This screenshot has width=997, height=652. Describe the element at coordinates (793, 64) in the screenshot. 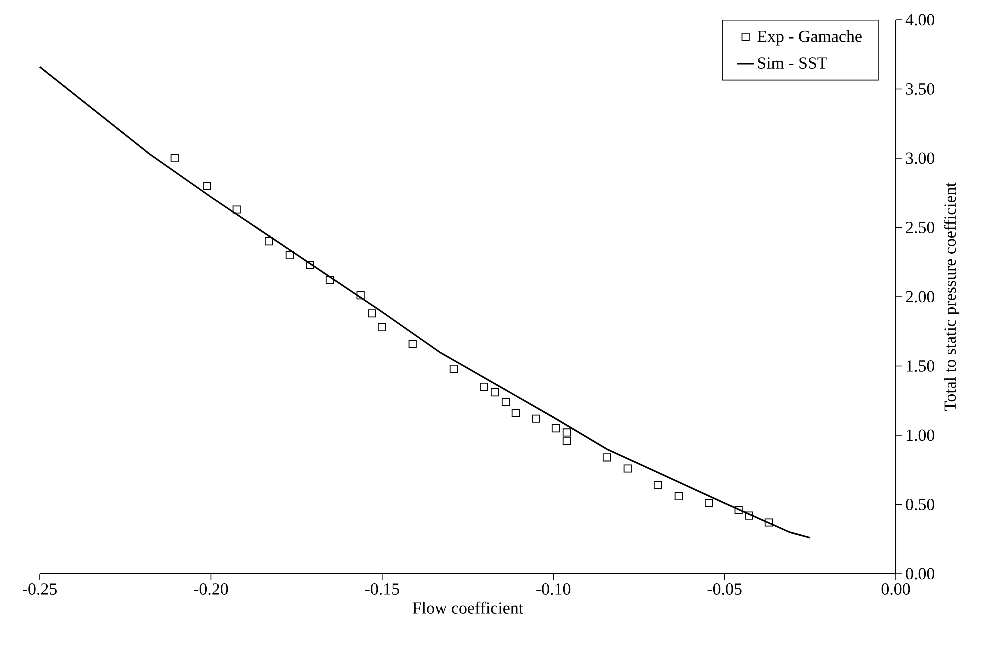

I see `legend-label: Sim - SST` at that location.